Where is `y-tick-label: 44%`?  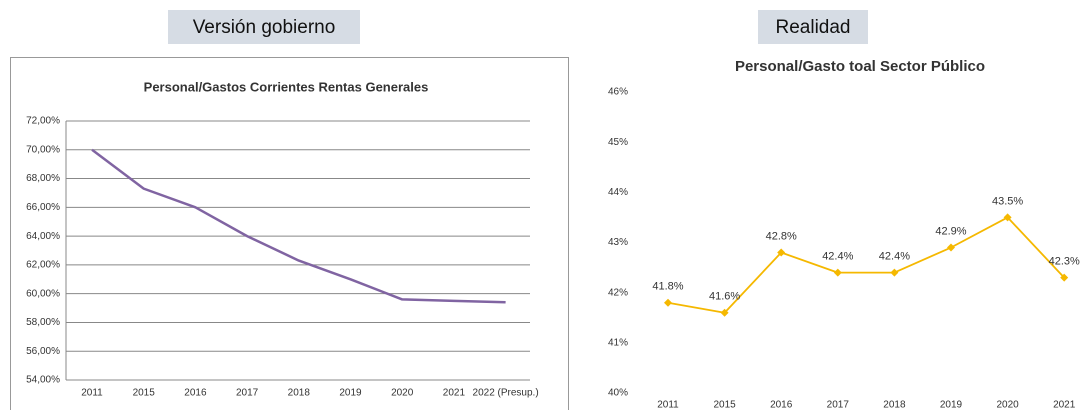 y-tick-label: 44% is located at coordinates (618, 192).